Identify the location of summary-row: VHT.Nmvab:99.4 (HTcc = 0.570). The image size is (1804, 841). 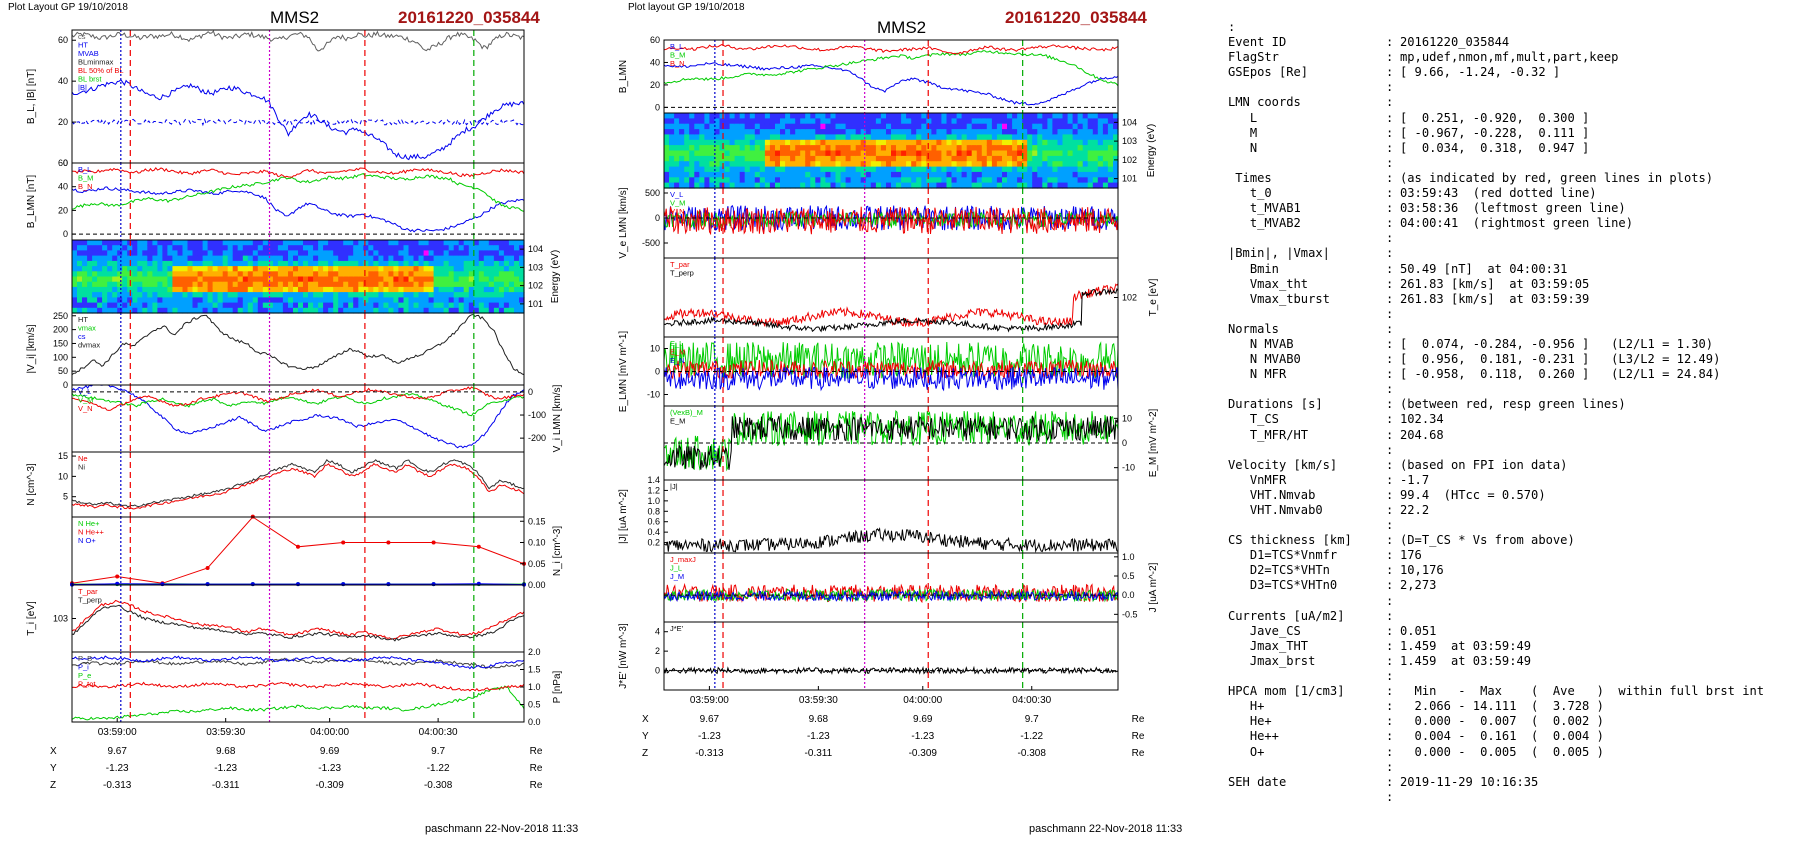
(1496, 495).